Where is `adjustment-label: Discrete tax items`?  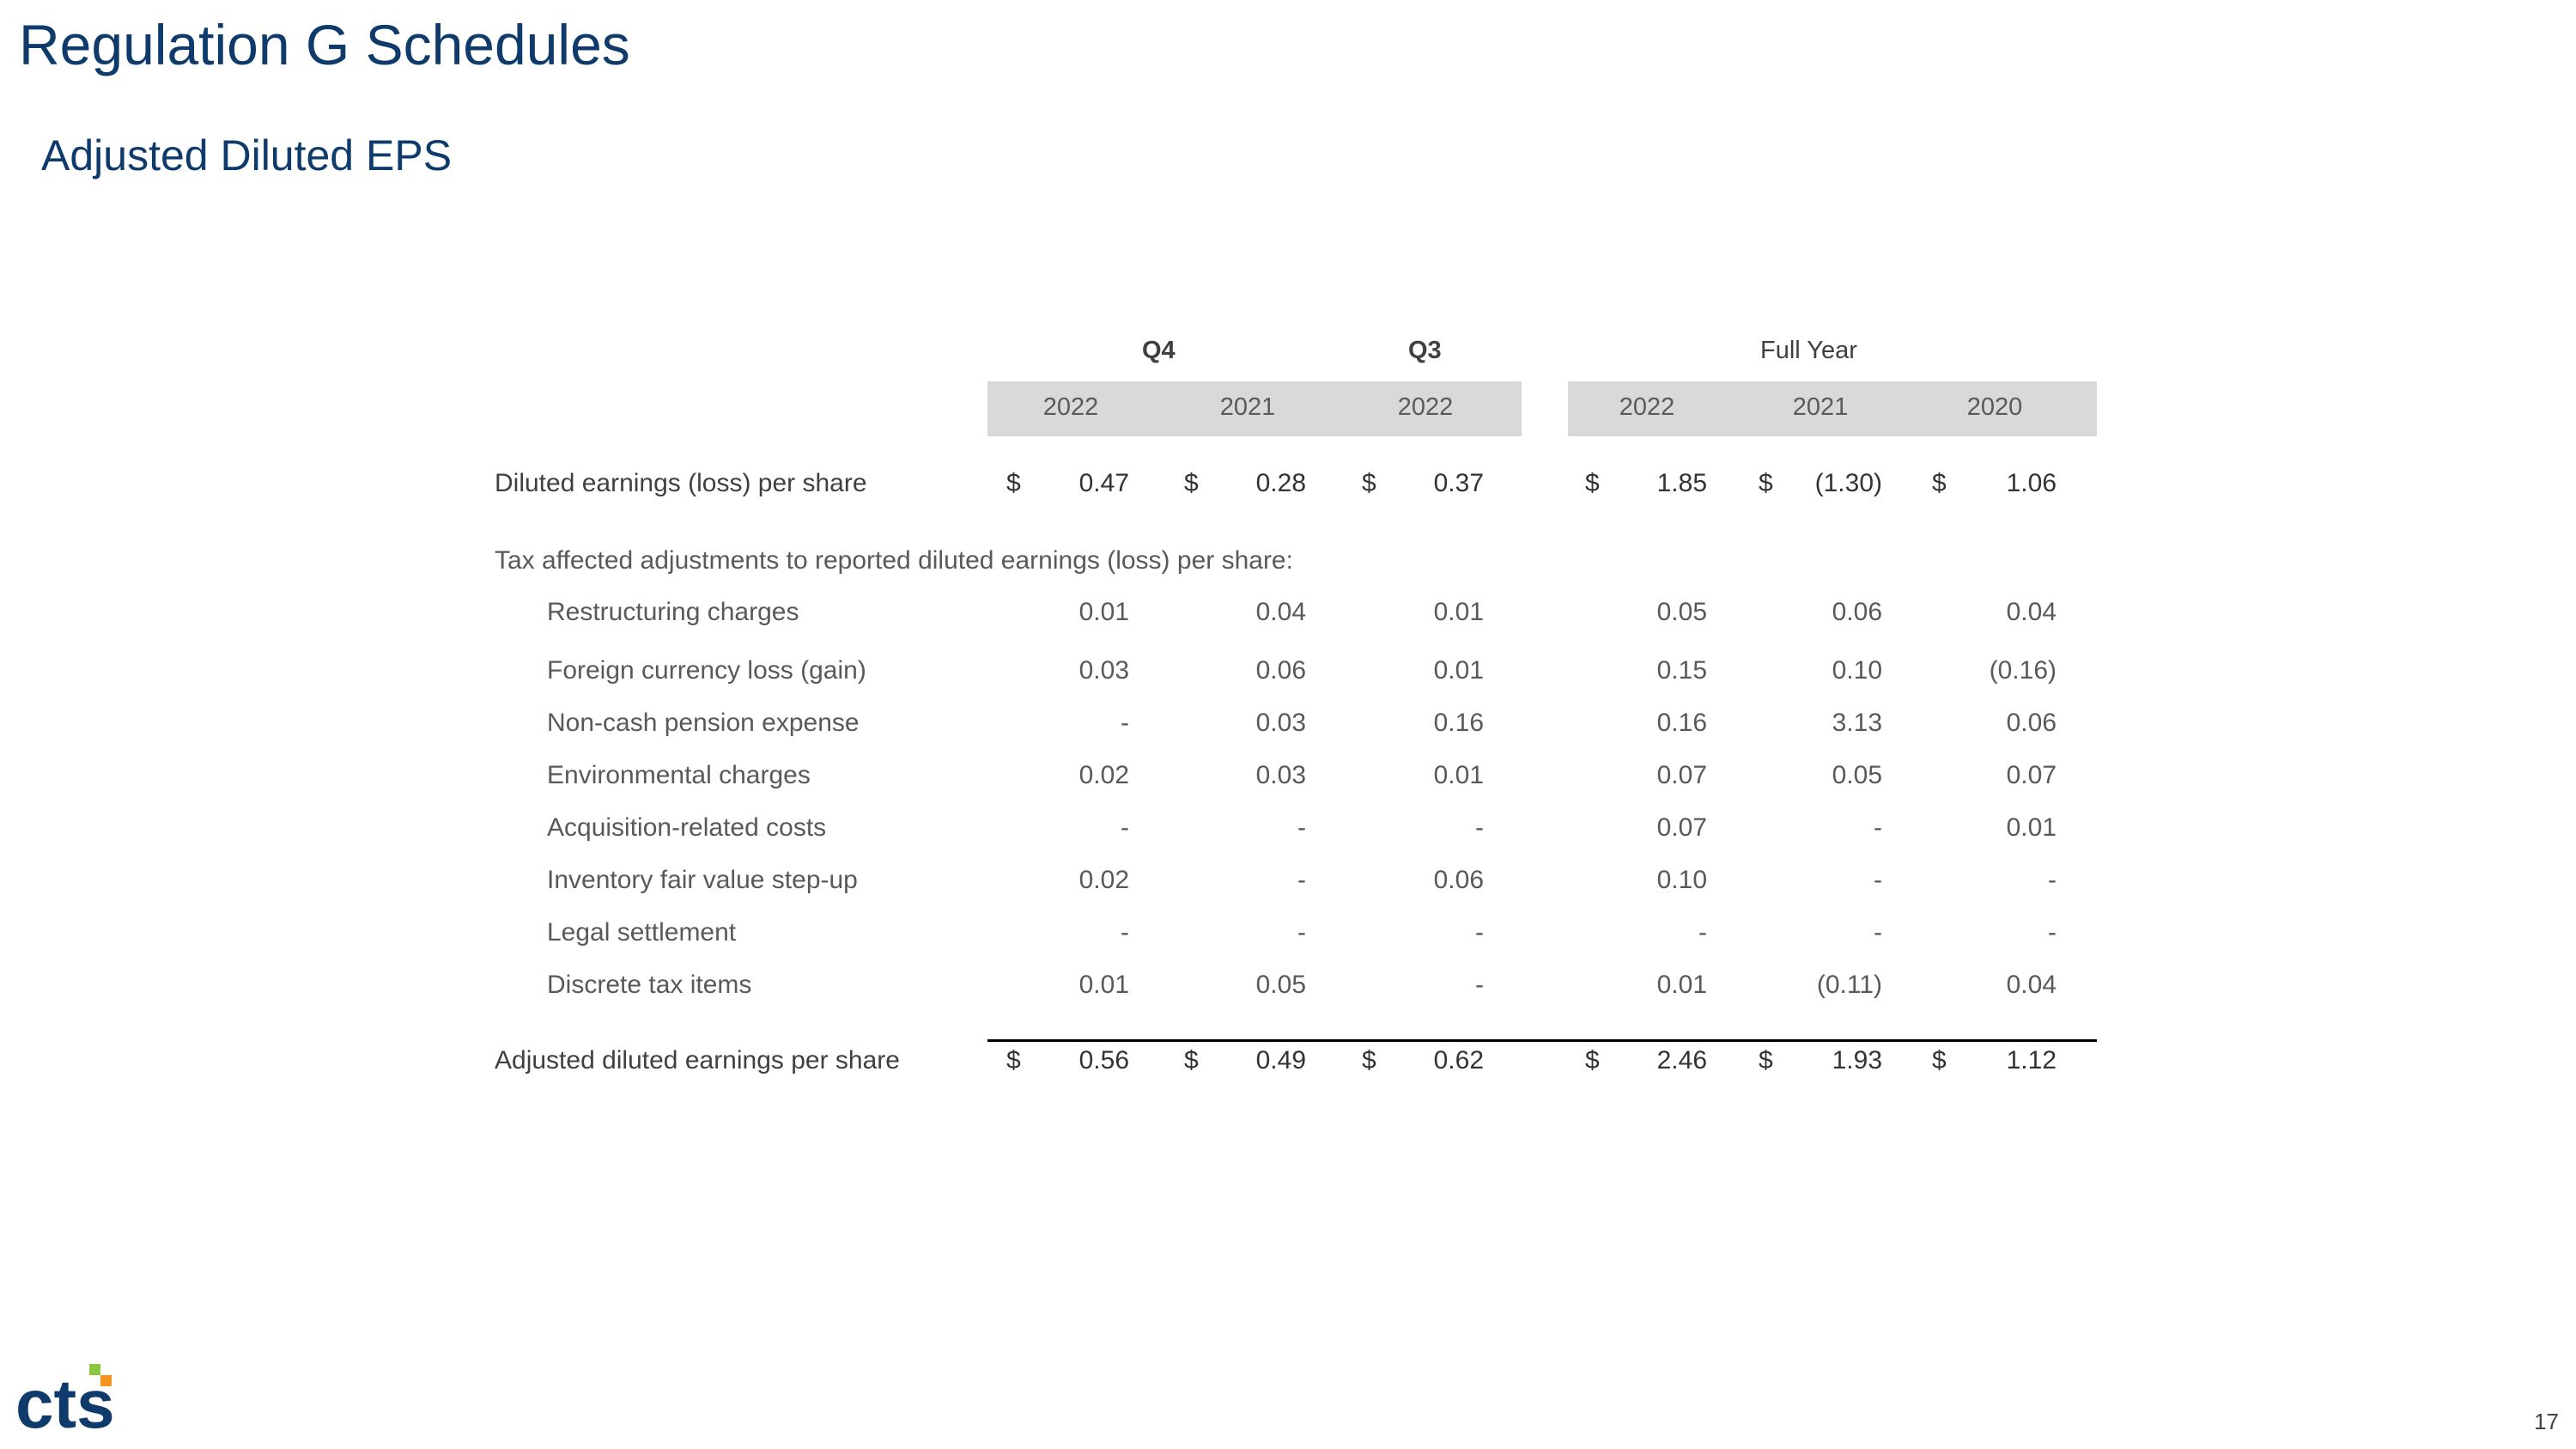 adjustment-label: Discrete tax items is located at coordinates (649, 985).